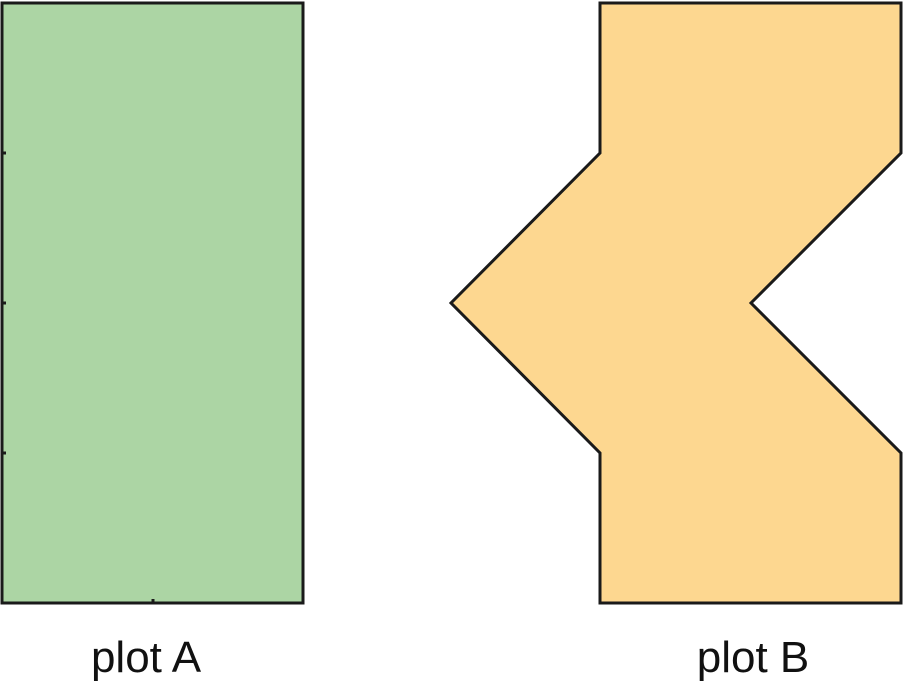 Image resolution: width=905 pixels, height=685 pixels. Describe the element at coordinates (146, 657) in the screenshot. I see `plot-a-label: plot A` at that location.